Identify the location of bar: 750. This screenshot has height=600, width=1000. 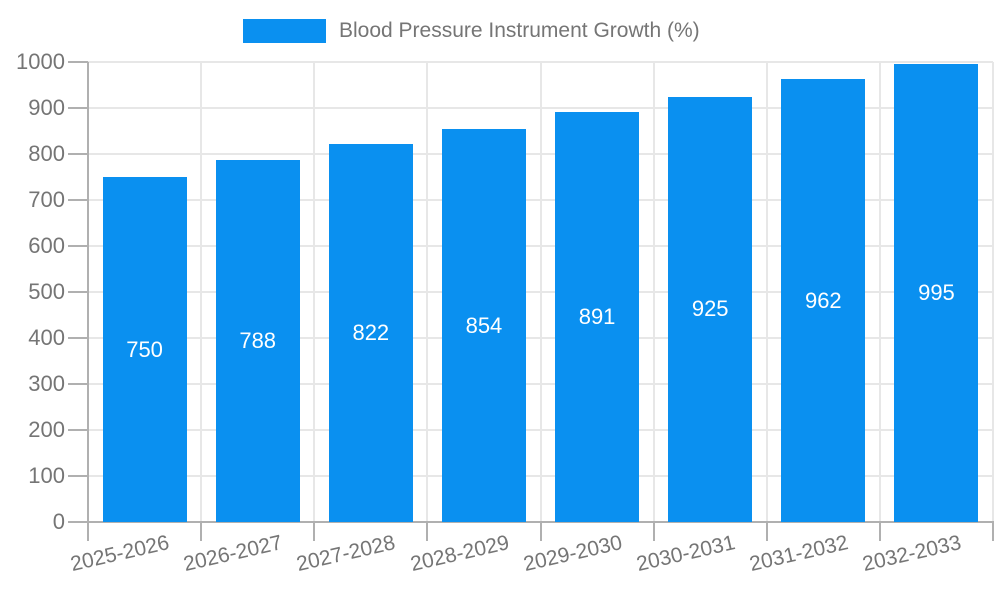
(144, 349).